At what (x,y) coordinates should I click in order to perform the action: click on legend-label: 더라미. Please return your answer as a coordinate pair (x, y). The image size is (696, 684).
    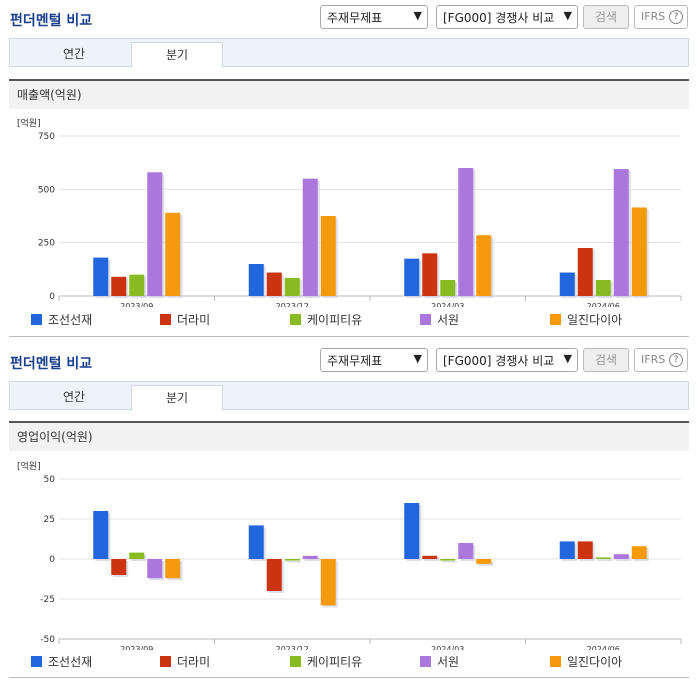
    Looking at the image, I should click on (194, 662).